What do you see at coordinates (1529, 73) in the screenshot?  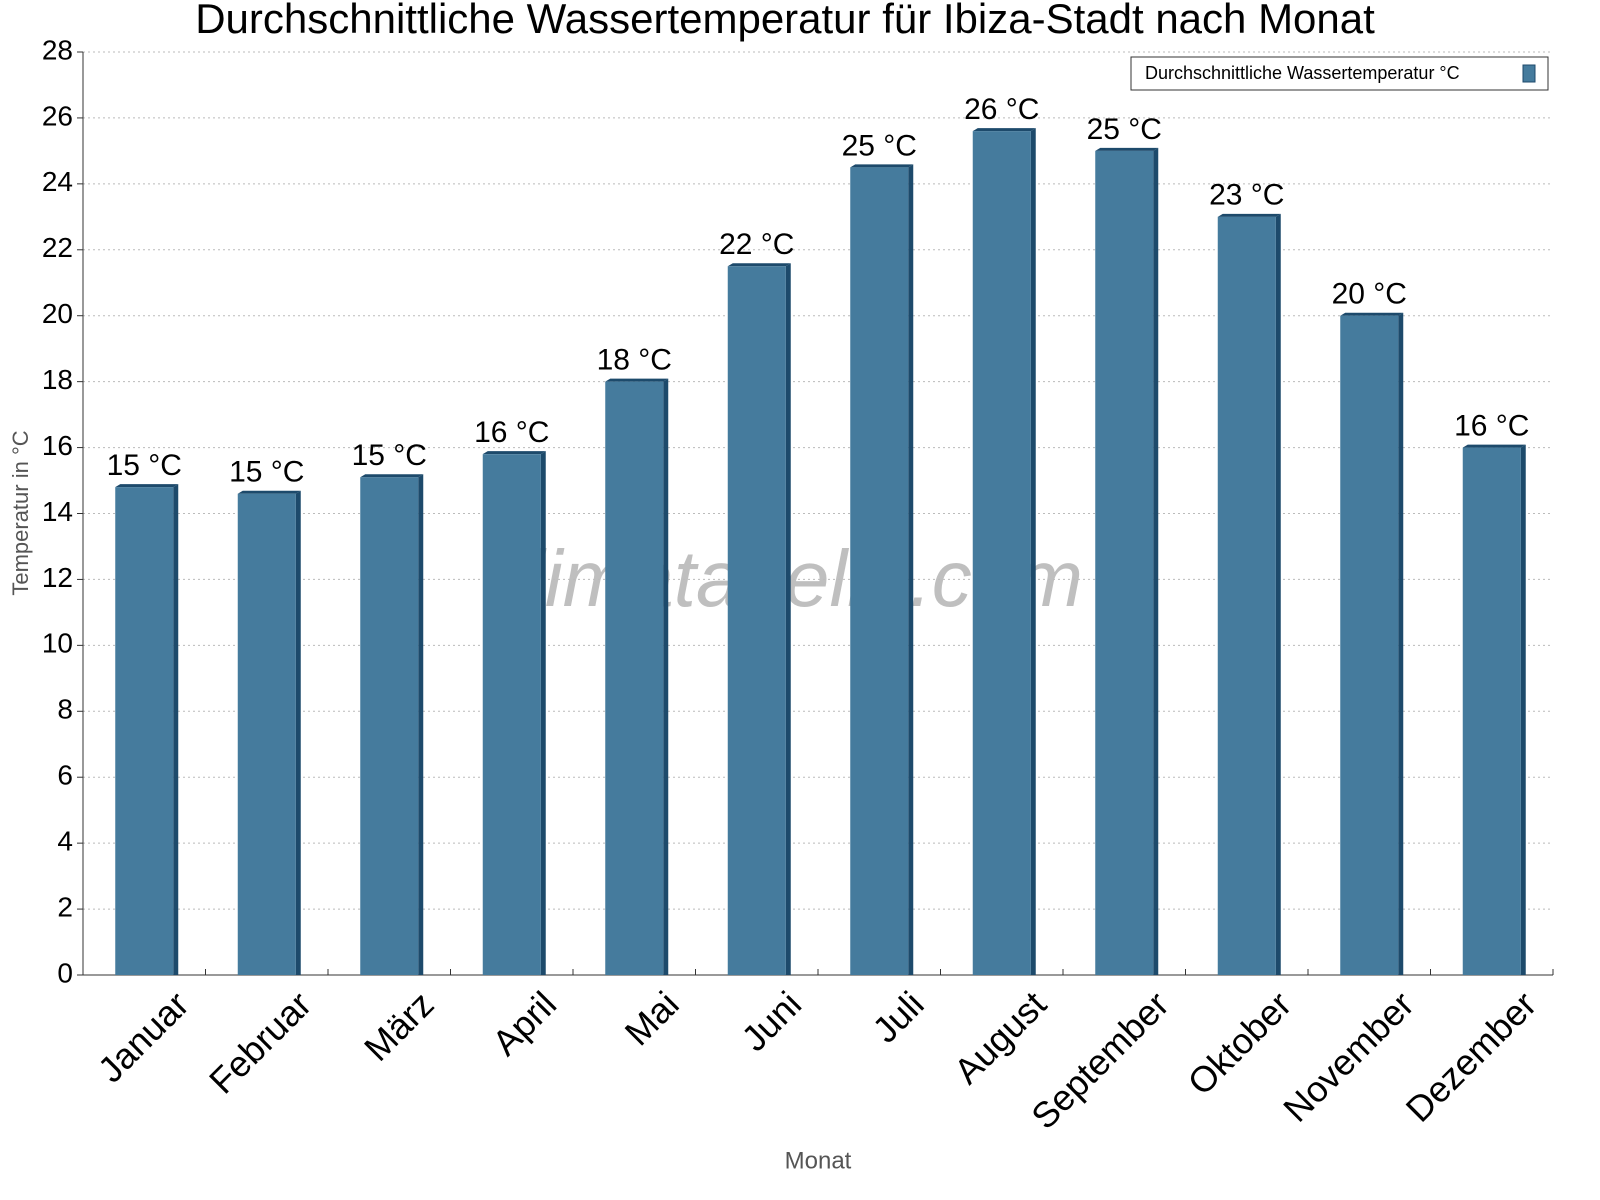 I see `legend-swatch` at bounding box center [1529, 73].